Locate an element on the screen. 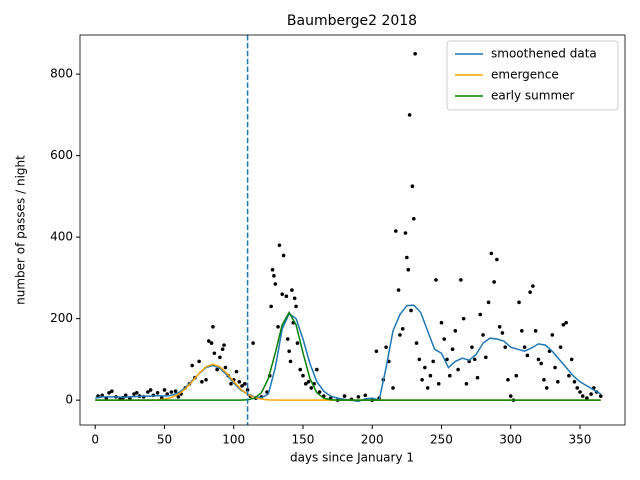 The width and height of the screenshot is (640, 480). x-tick-label: 50 is located at coordinates (164, 440).